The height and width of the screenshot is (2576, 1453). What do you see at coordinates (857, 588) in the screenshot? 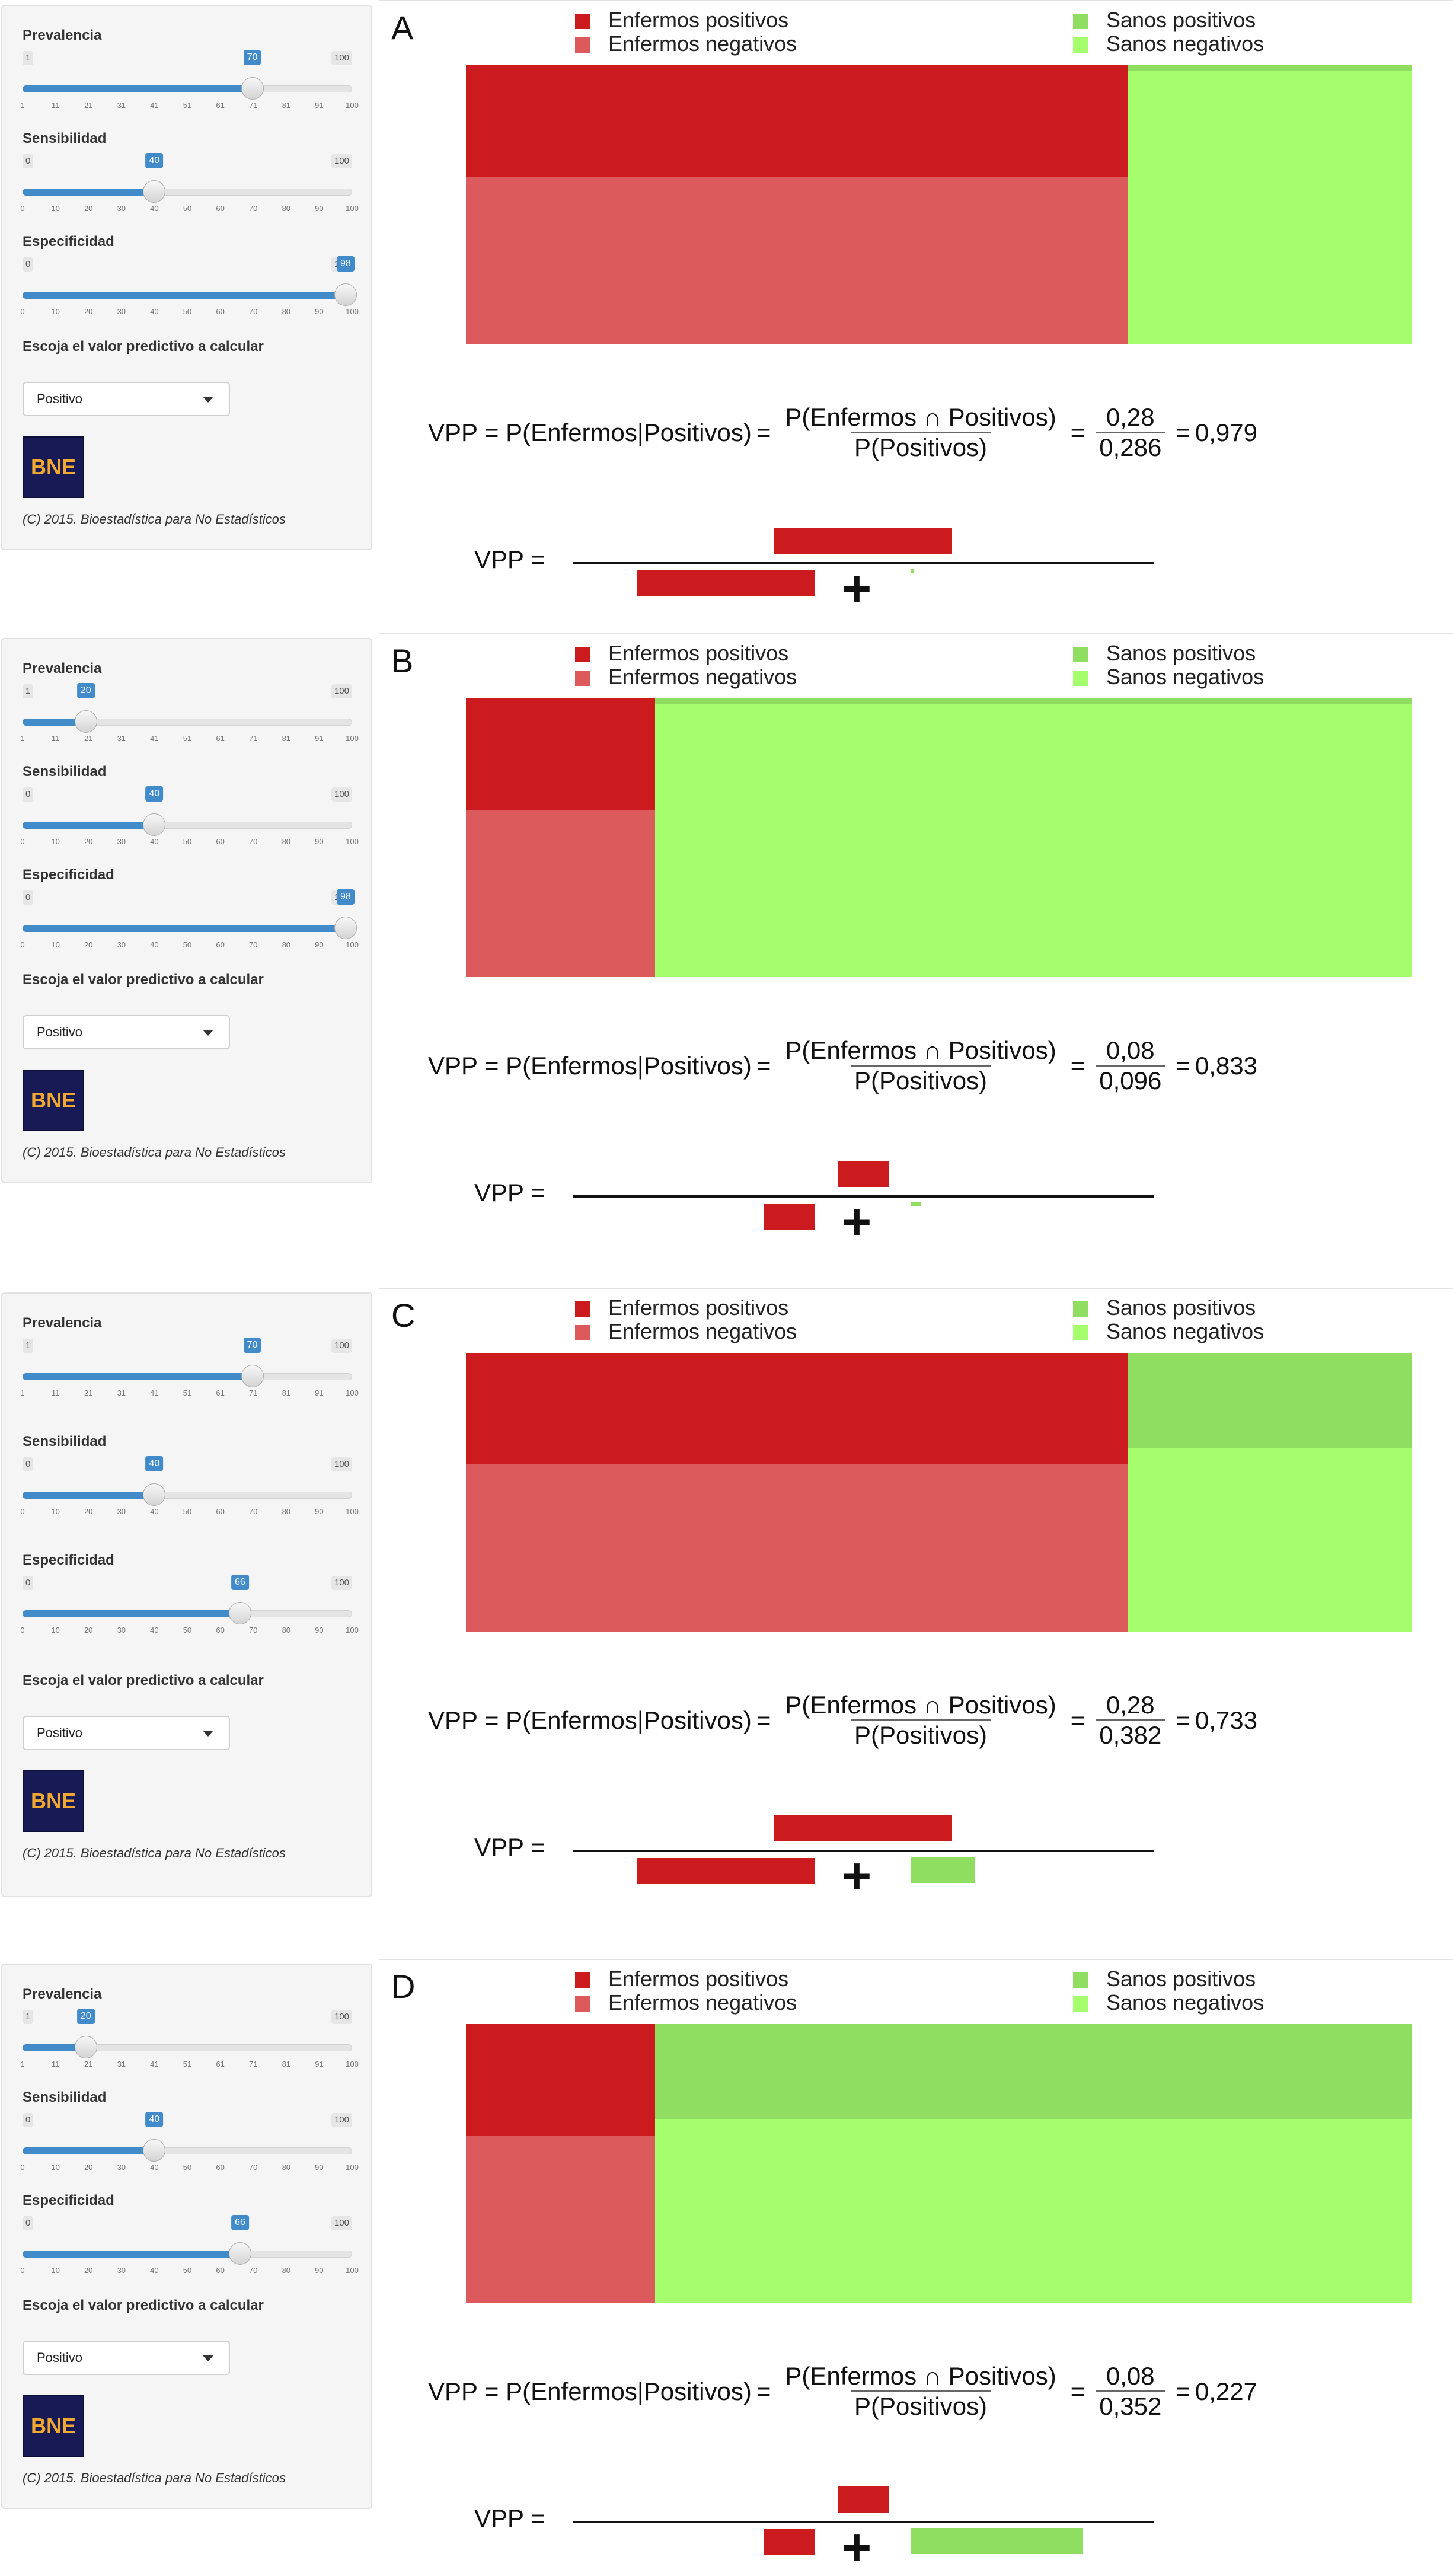
I see `plus-sign: +` at bounding box center [857, 588].